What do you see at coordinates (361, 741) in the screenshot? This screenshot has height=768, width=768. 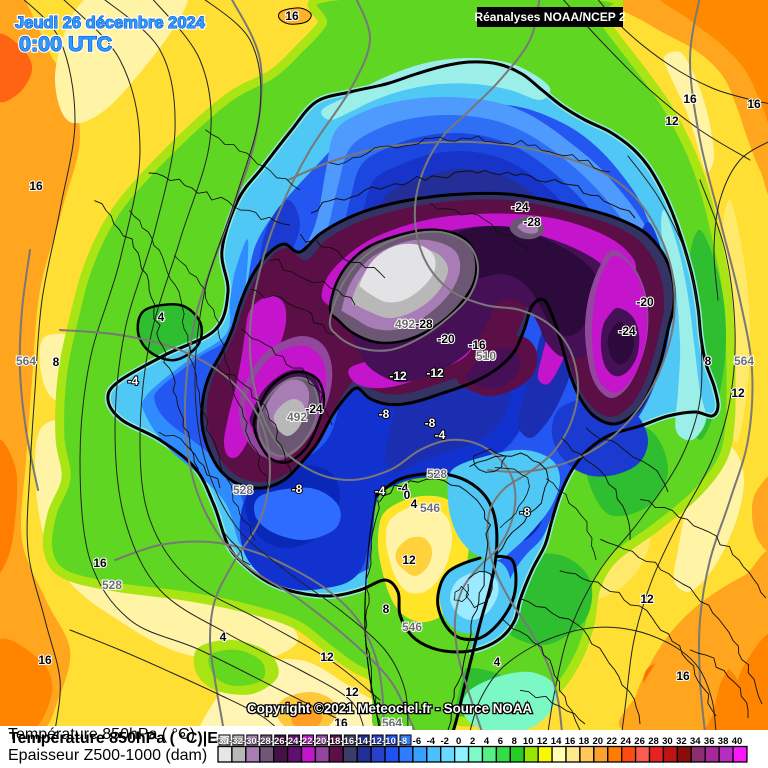 I see `svg-text: -14` at bounding box center [361, 741].